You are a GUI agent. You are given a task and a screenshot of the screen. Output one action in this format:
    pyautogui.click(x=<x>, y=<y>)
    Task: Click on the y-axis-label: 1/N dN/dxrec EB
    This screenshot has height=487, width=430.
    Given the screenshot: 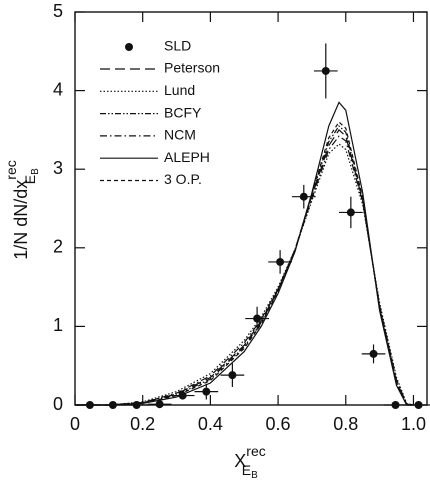 What is the action you would take?
    pyautogui.click(x=22, y=210)
    